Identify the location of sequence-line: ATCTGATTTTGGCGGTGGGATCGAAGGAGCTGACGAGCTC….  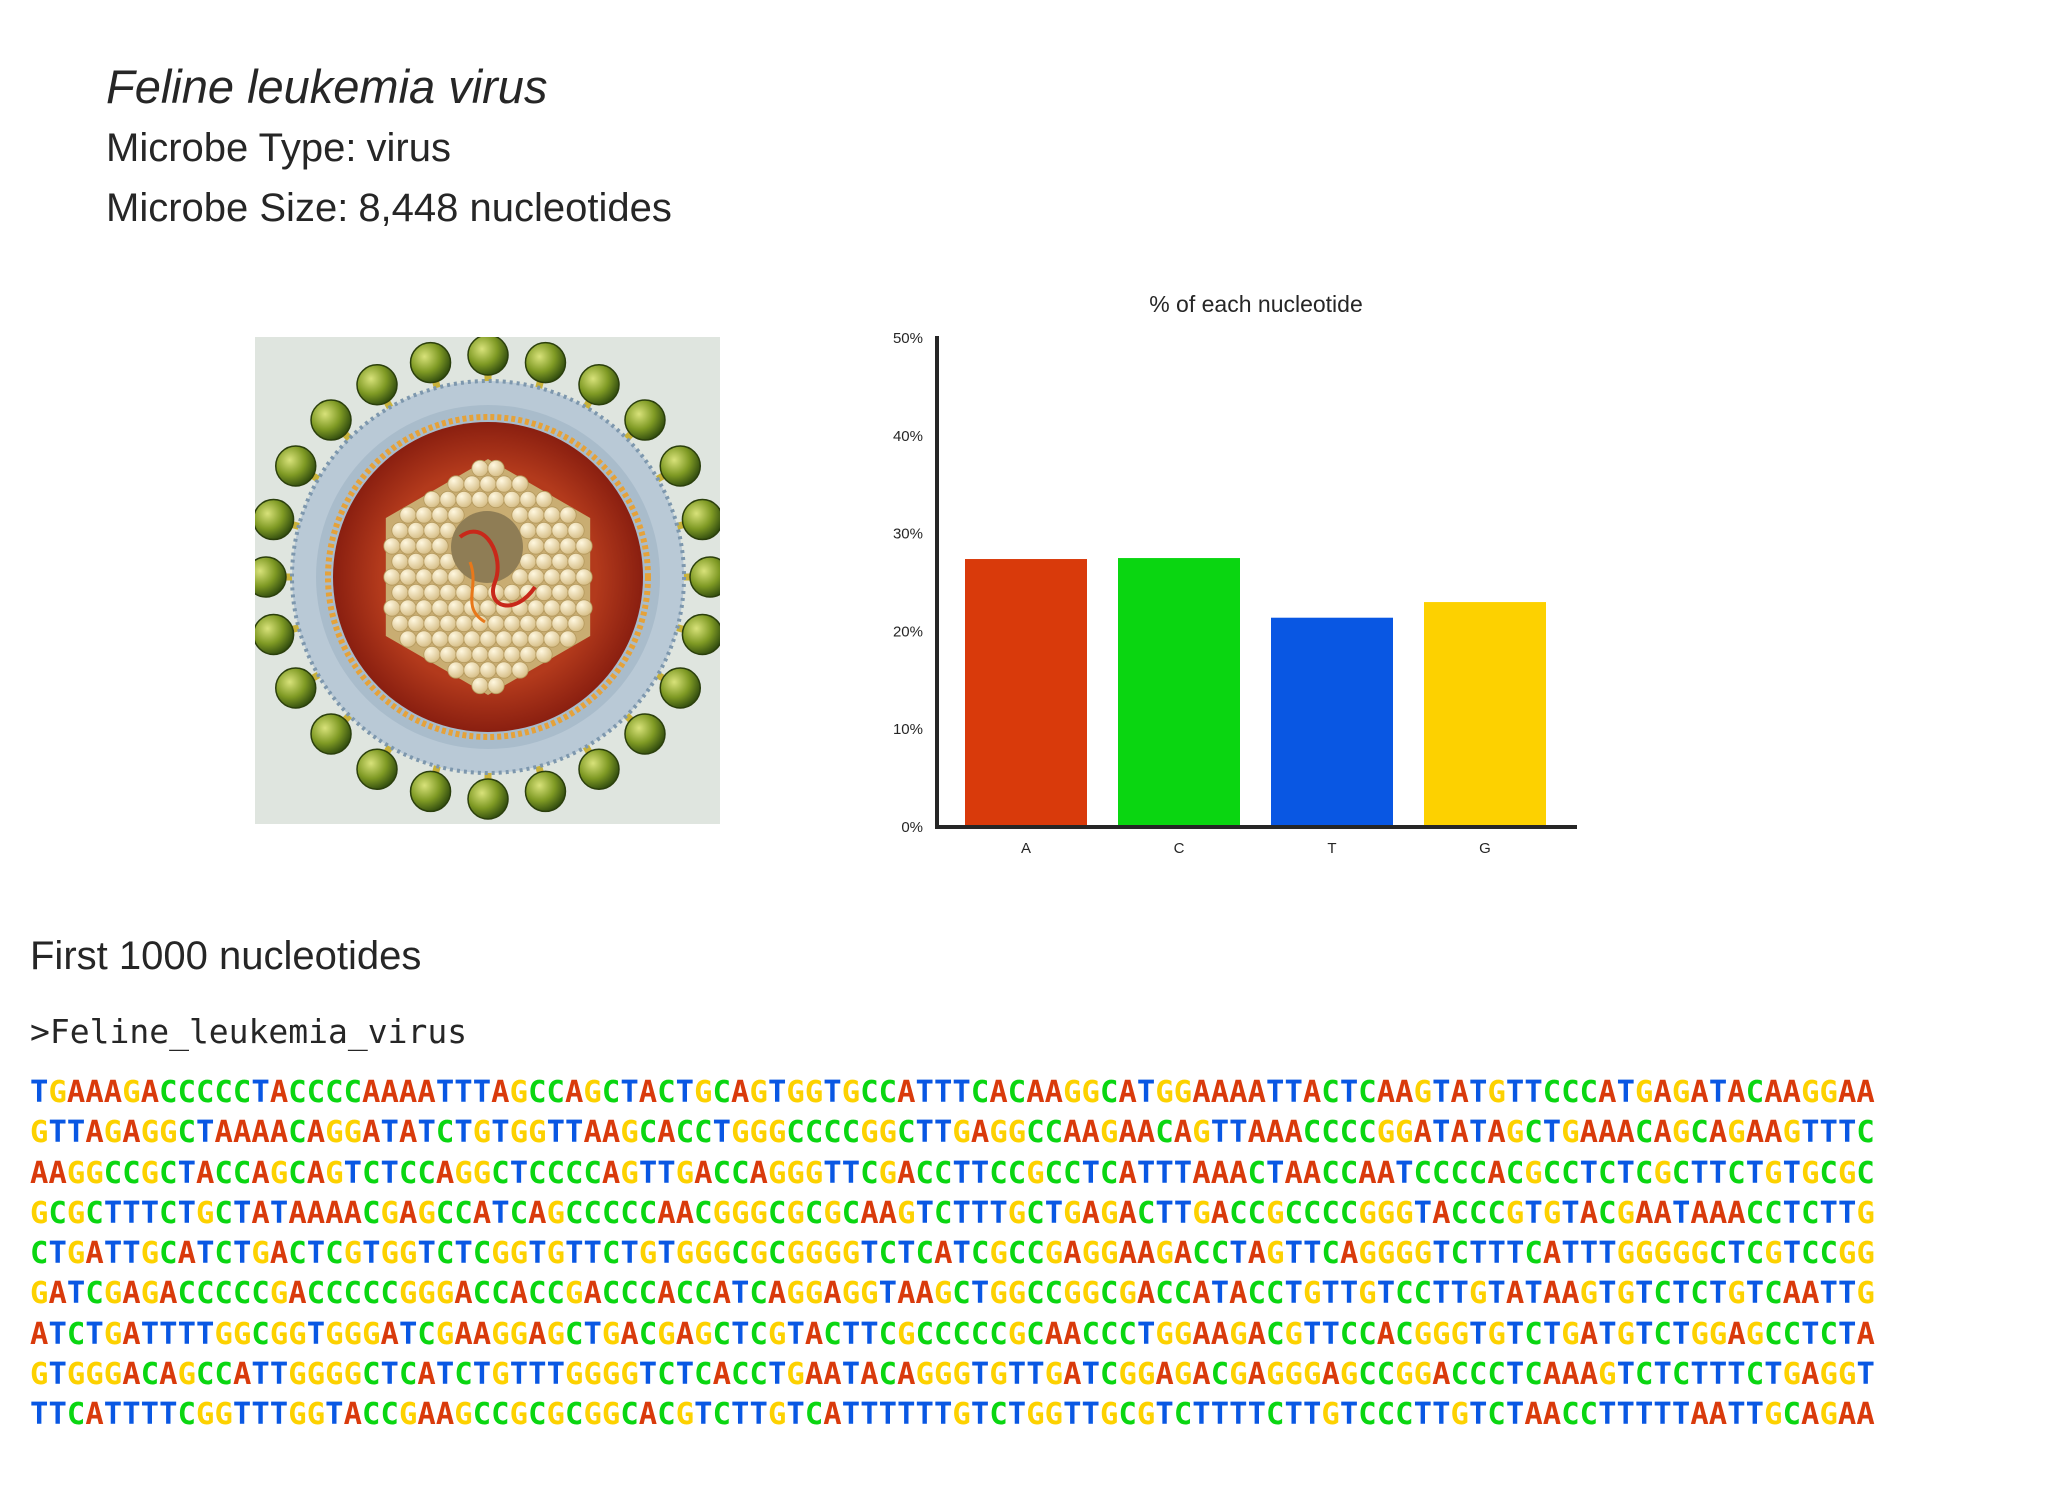
(952, 1334).